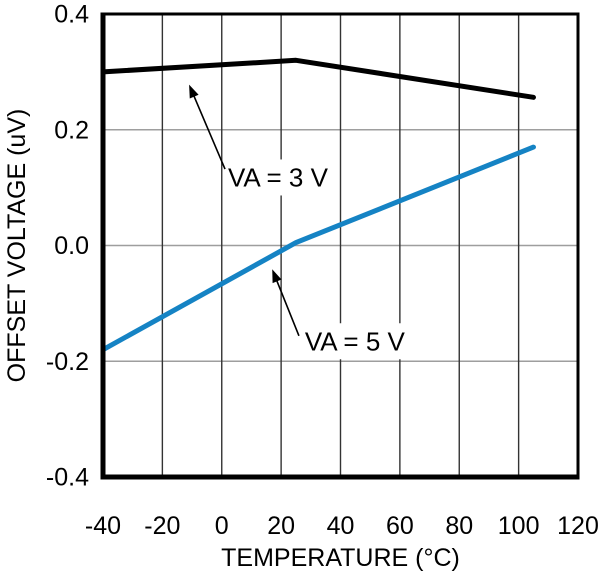  I want to click on annotation-label: VA = 5 V, so click(355, 341).